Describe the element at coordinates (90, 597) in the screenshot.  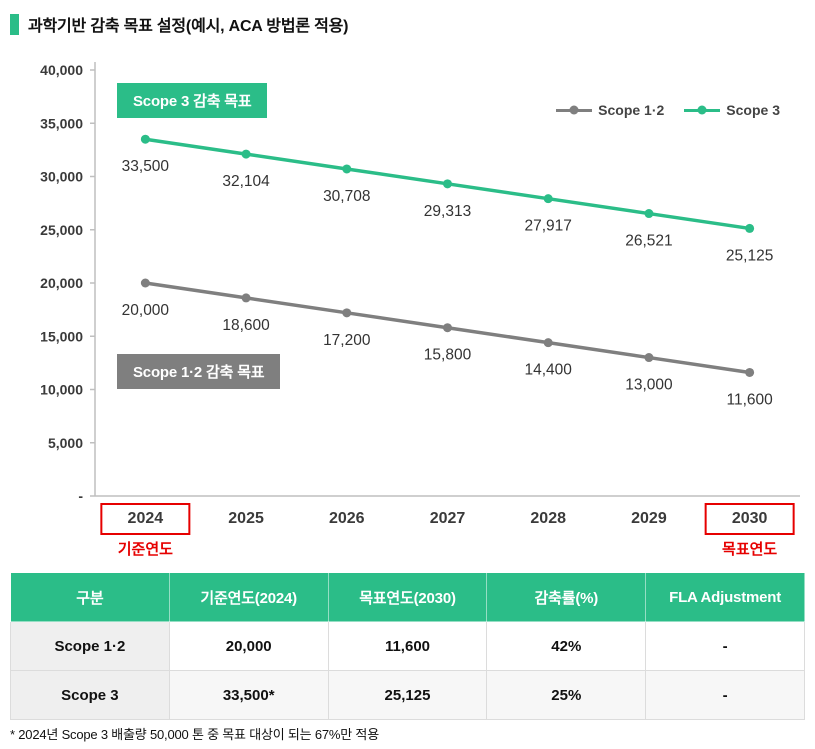
I see `col-header-category: 구분` at that location.